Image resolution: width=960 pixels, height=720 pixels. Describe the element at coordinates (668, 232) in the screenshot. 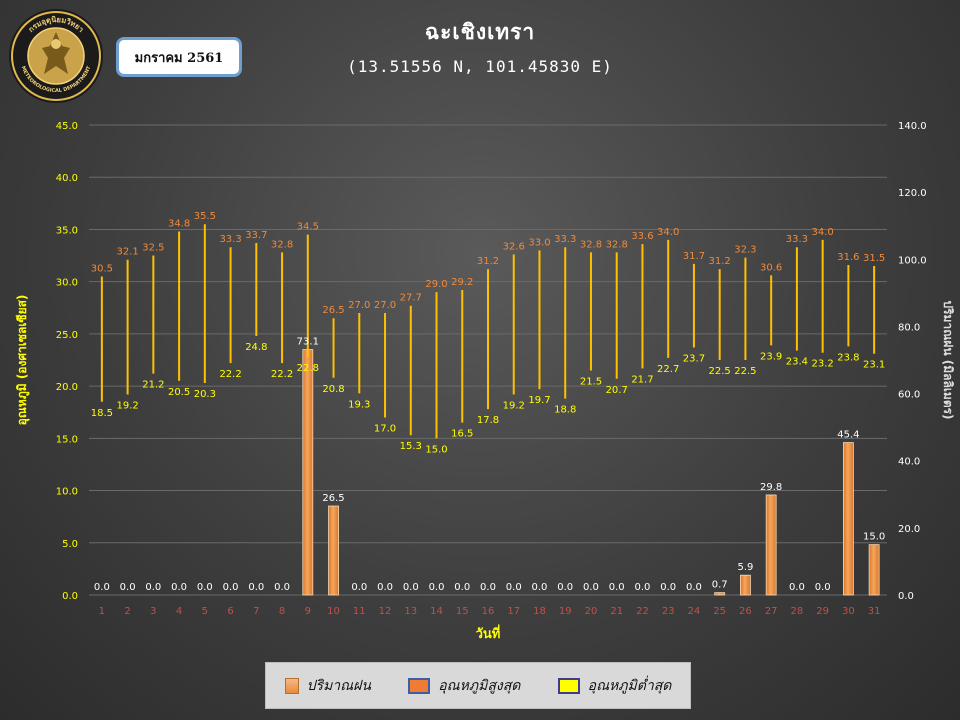

I see `max-temp-label: 34.0` at that location.